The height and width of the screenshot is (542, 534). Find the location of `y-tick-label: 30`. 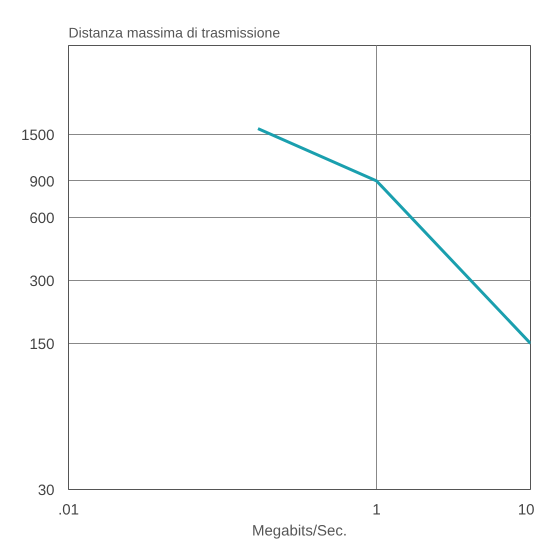

y-tick-label: 30 is located at coordinates (46, 490).